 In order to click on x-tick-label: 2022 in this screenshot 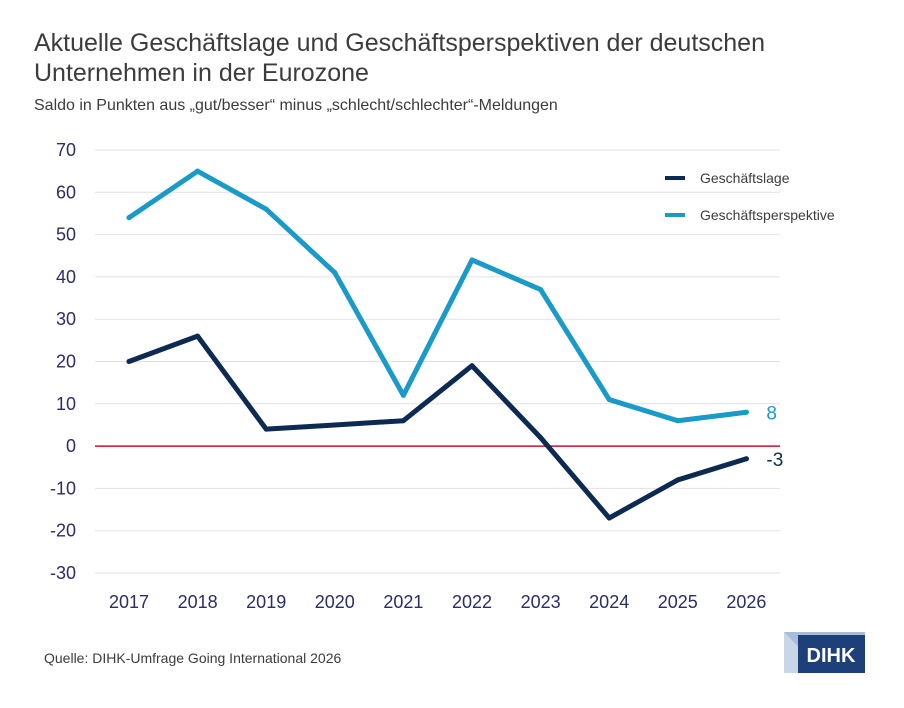, I will do `click(472, 602)`.